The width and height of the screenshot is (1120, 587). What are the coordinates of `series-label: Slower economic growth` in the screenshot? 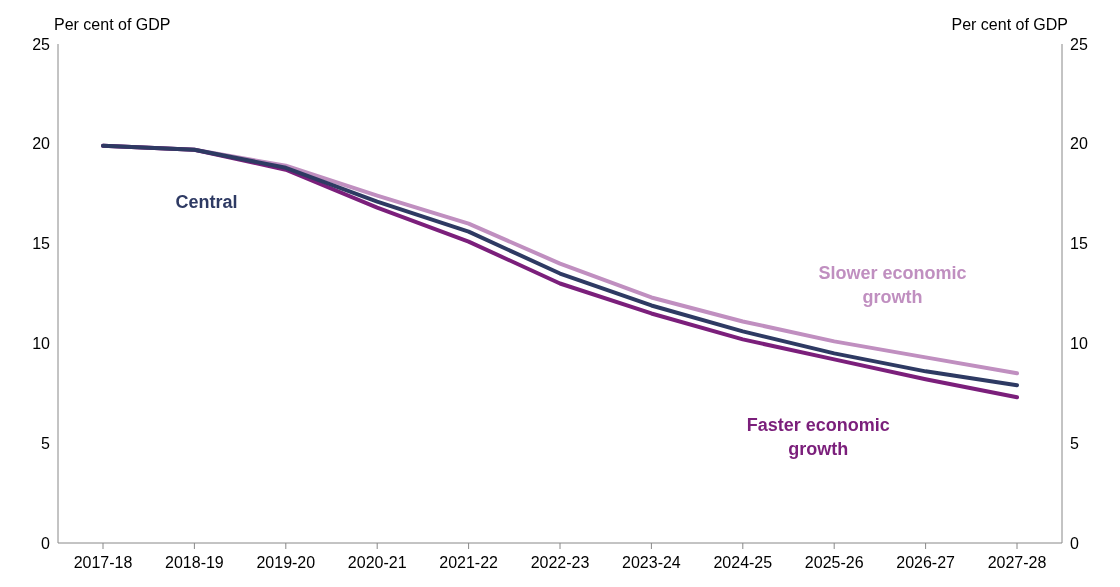 It's located at (892, 285).